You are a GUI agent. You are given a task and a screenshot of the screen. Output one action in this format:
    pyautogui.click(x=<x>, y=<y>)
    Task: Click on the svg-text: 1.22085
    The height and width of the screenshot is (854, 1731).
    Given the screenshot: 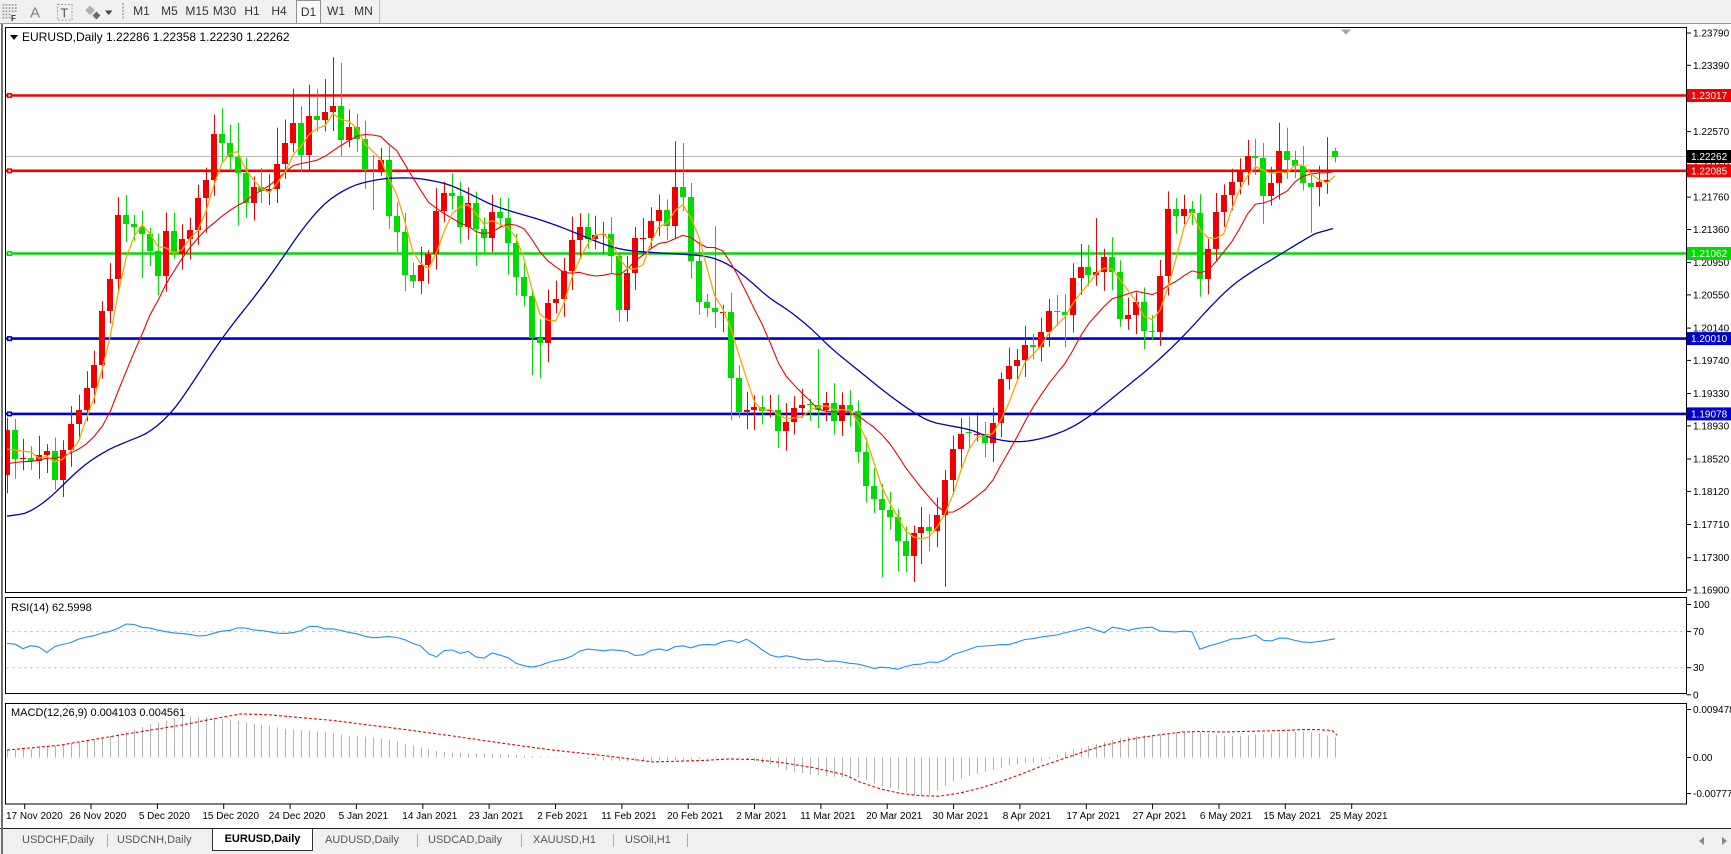 What is the action you would take?
    pyautogui.click(x=1709, y=171)
    